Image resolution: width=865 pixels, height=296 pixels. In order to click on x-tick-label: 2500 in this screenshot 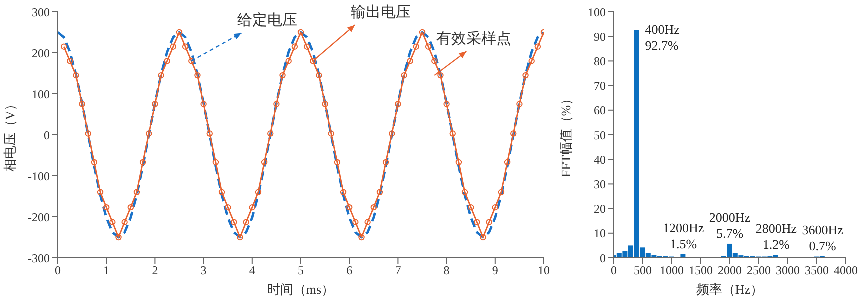, I will do `click(759, 271)`.